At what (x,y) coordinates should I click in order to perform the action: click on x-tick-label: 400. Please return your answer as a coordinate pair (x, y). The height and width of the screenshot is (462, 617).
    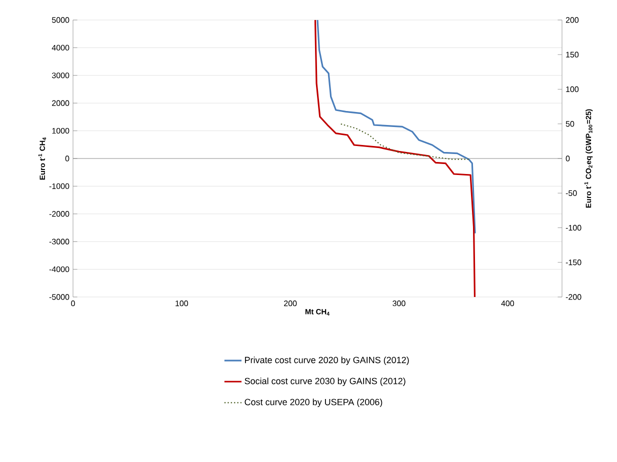
    Looking at the image, I should click on (507, 303).